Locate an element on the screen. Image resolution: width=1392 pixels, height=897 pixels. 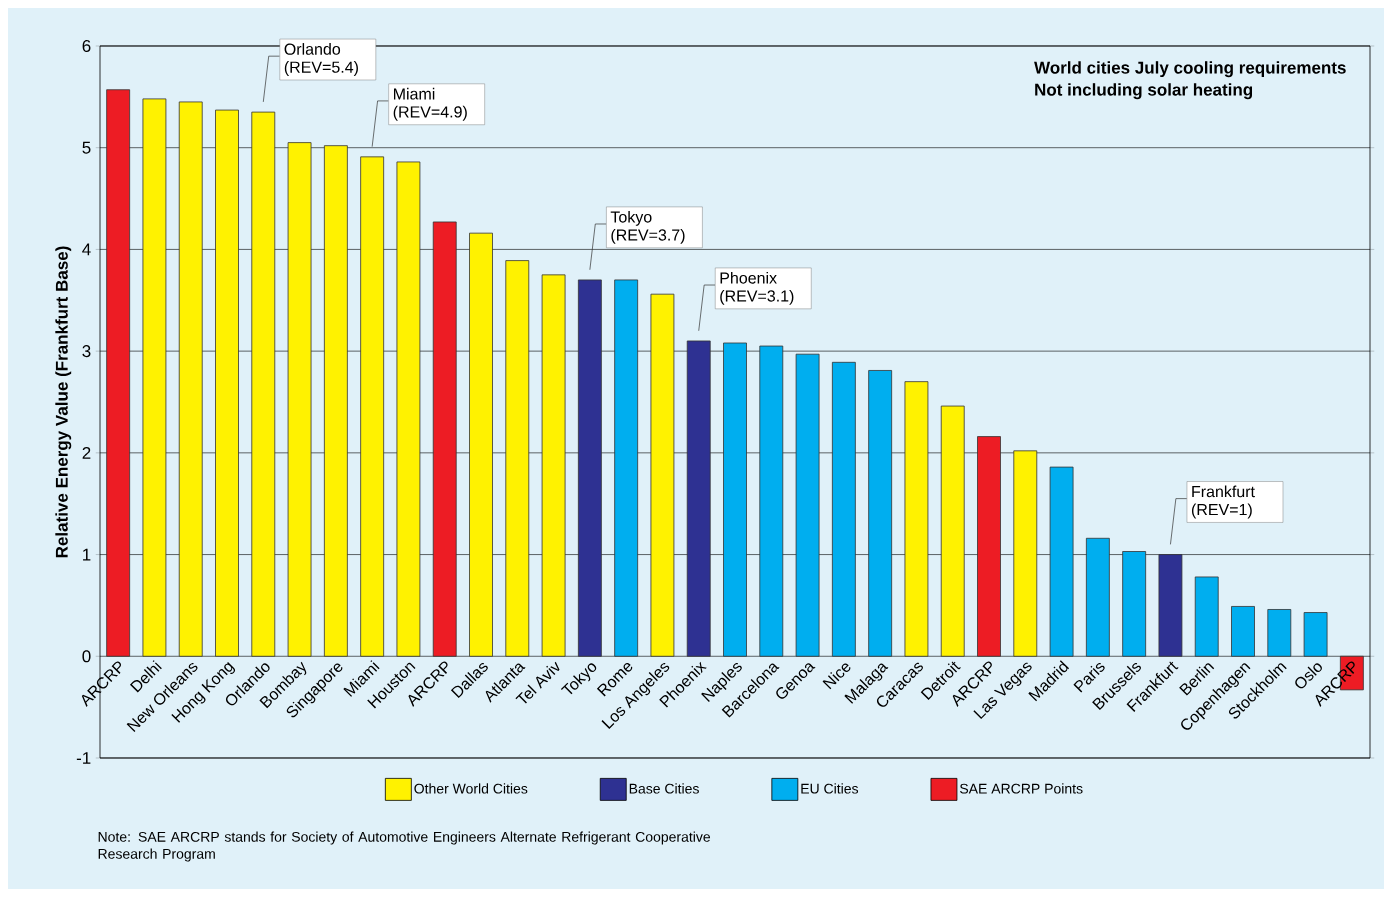
y-axis-title: Relative Energy Value (Frankfurt Base) is located at coordinates (63, 402).